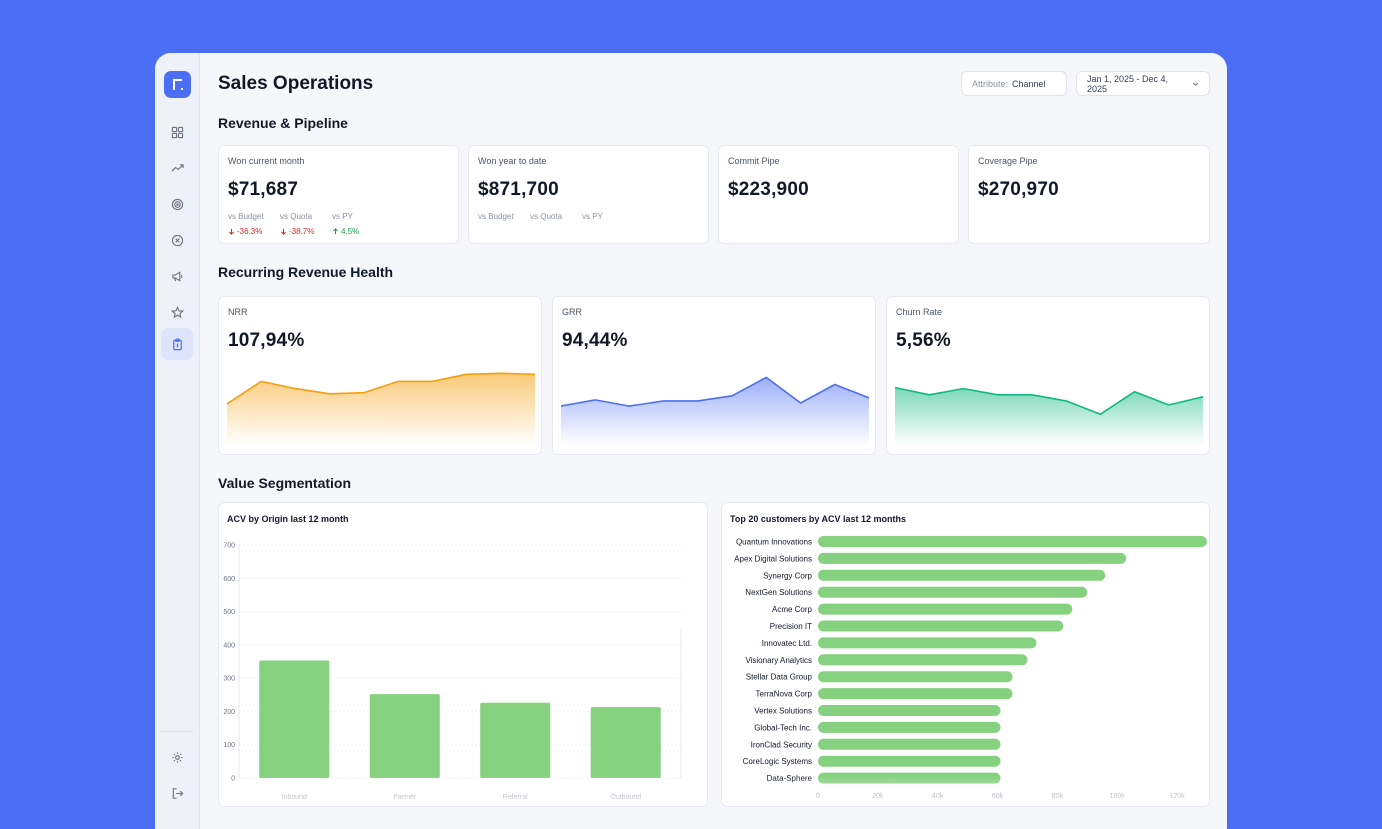 Image resolution: width=1382 pixels, height=829 pixels. What do you see at coordinates (302, 231) in the screenshot?
I see `comparison-value-text: -38.7%` at bounding box center [302, 231].